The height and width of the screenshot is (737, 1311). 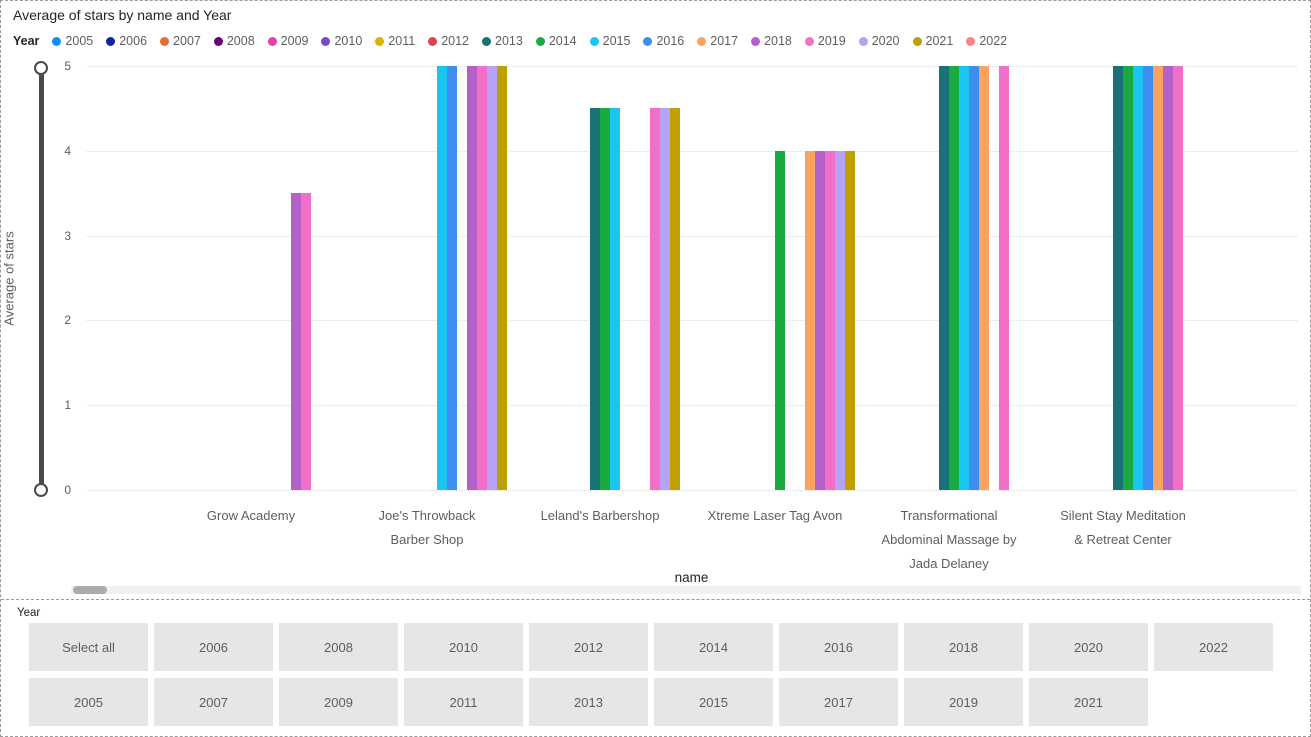 What do you see at coordinates (287, 41) in the screenshot?
I see `legend-item-2009: 2009` at bounding box center [287, 41].